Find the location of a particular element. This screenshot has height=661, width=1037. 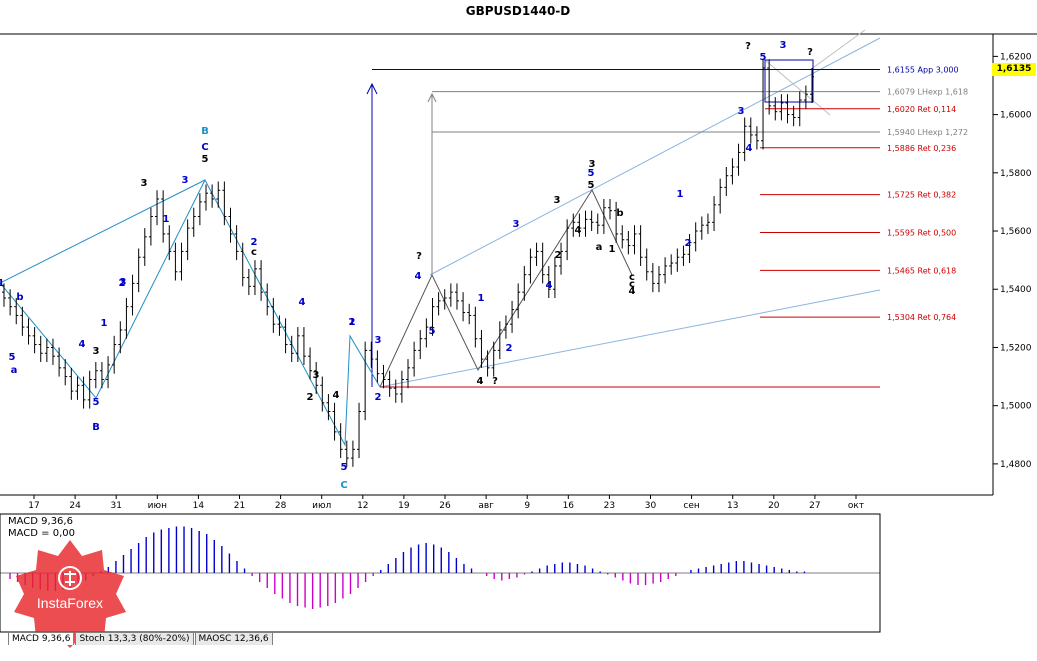

x-tick-label: окт is located at coordinates (856, 506).